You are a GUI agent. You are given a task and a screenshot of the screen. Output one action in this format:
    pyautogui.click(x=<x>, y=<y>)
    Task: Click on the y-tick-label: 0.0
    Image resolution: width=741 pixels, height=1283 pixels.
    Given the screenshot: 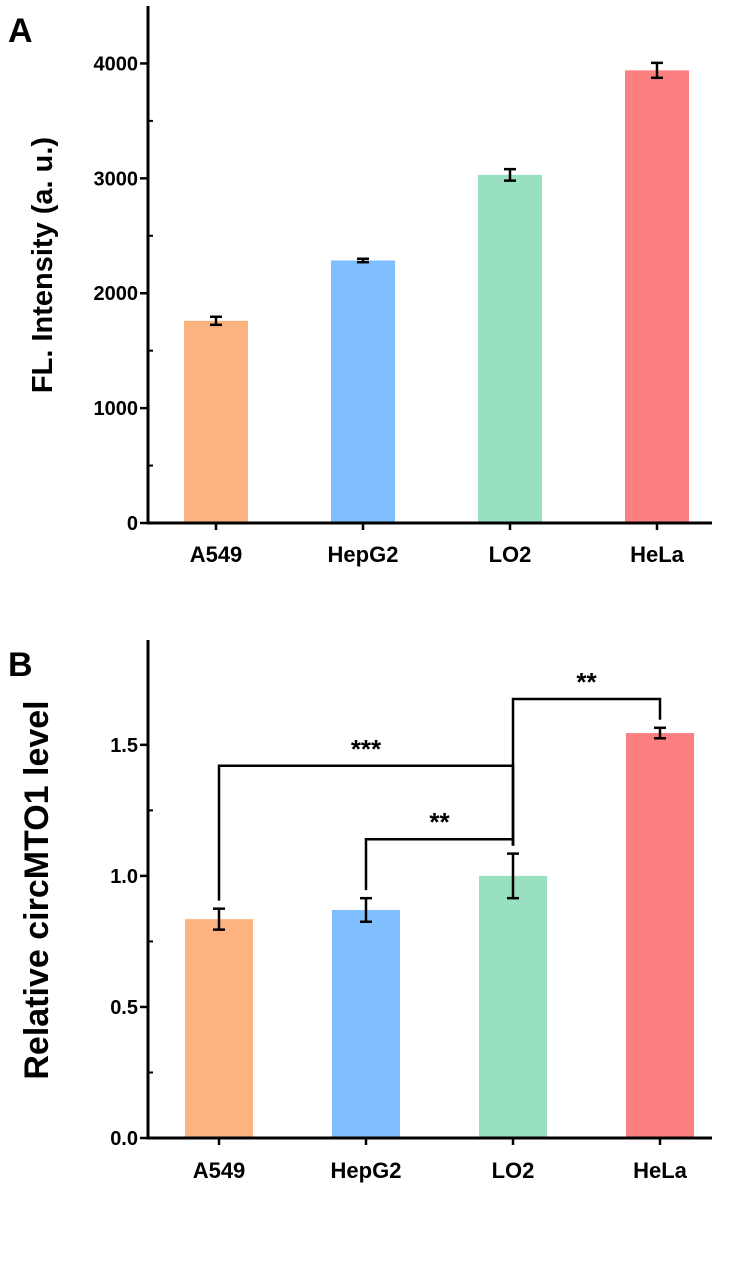 What is the action you would take?
    pyautogui.click(x=124, y=1139)
    